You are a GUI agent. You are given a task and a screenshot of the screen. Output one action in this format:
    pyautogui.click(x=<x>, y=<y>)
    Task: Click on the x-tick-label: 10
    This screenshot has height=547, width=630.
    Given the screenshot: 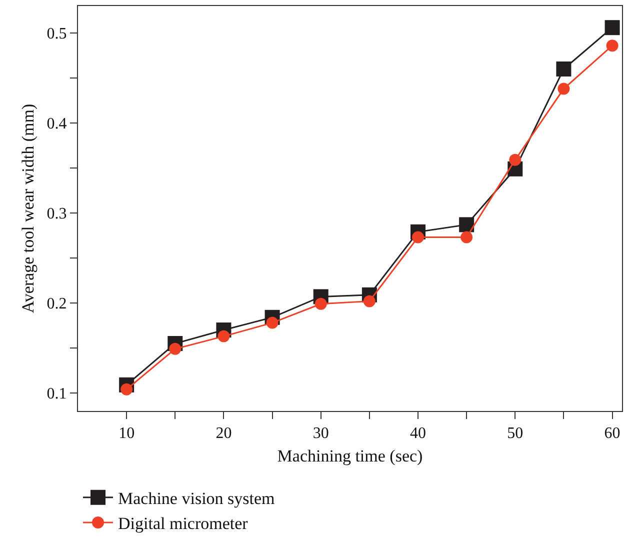 What is the action you would take?
    pyautogui.click(x=126, y=433)
    